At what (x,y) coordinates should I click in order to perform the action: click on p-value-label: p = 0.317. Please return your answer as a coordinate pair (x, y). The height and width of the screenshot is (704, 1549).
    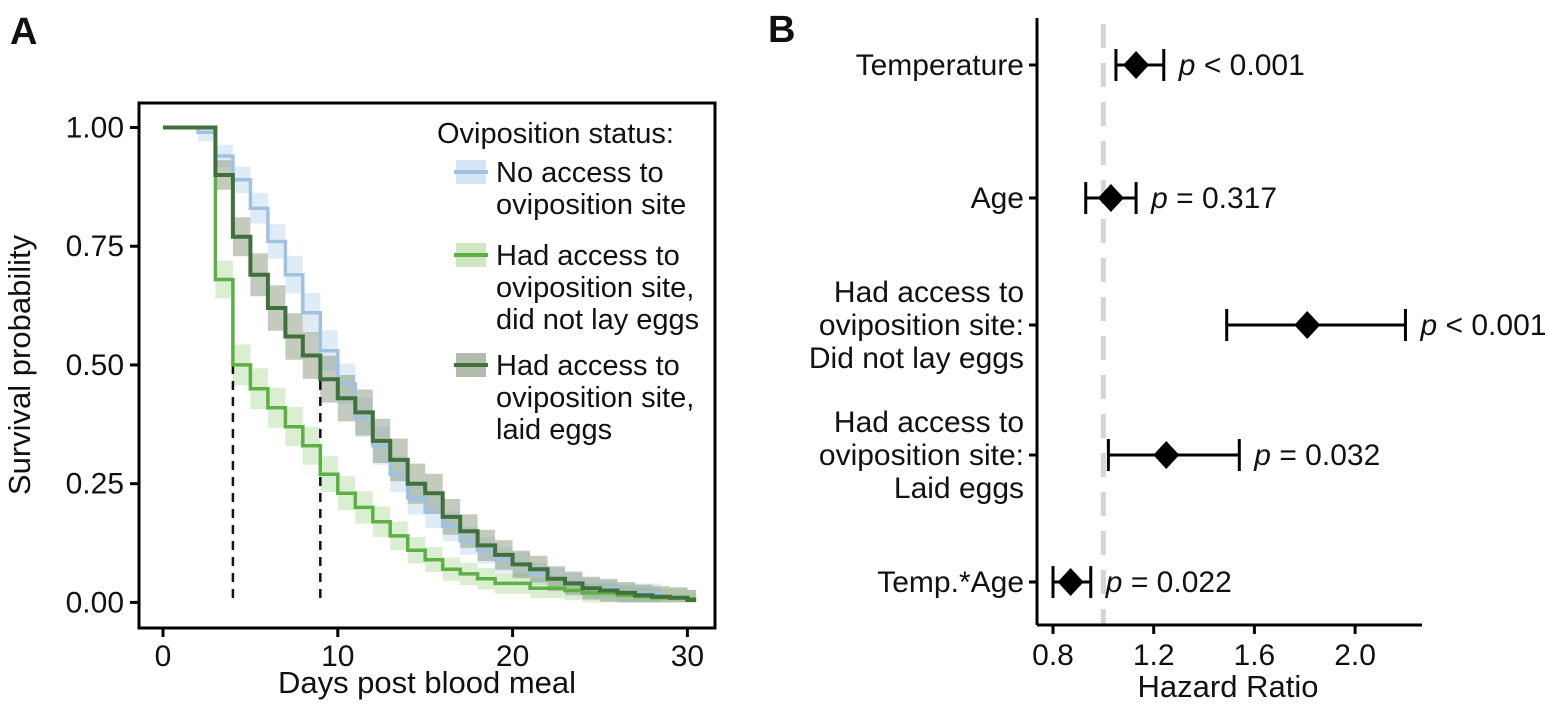
    Looking at the image, I should click on (1213, 198).